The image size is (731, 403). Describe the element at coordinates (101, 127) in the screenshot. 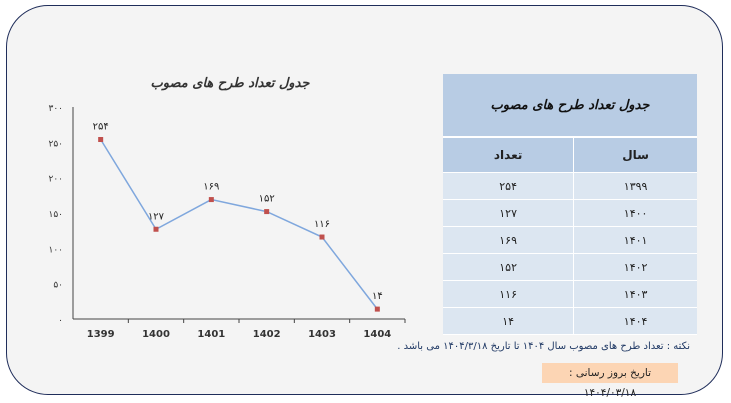

I see `data-label: ۲۵۴` at that location.